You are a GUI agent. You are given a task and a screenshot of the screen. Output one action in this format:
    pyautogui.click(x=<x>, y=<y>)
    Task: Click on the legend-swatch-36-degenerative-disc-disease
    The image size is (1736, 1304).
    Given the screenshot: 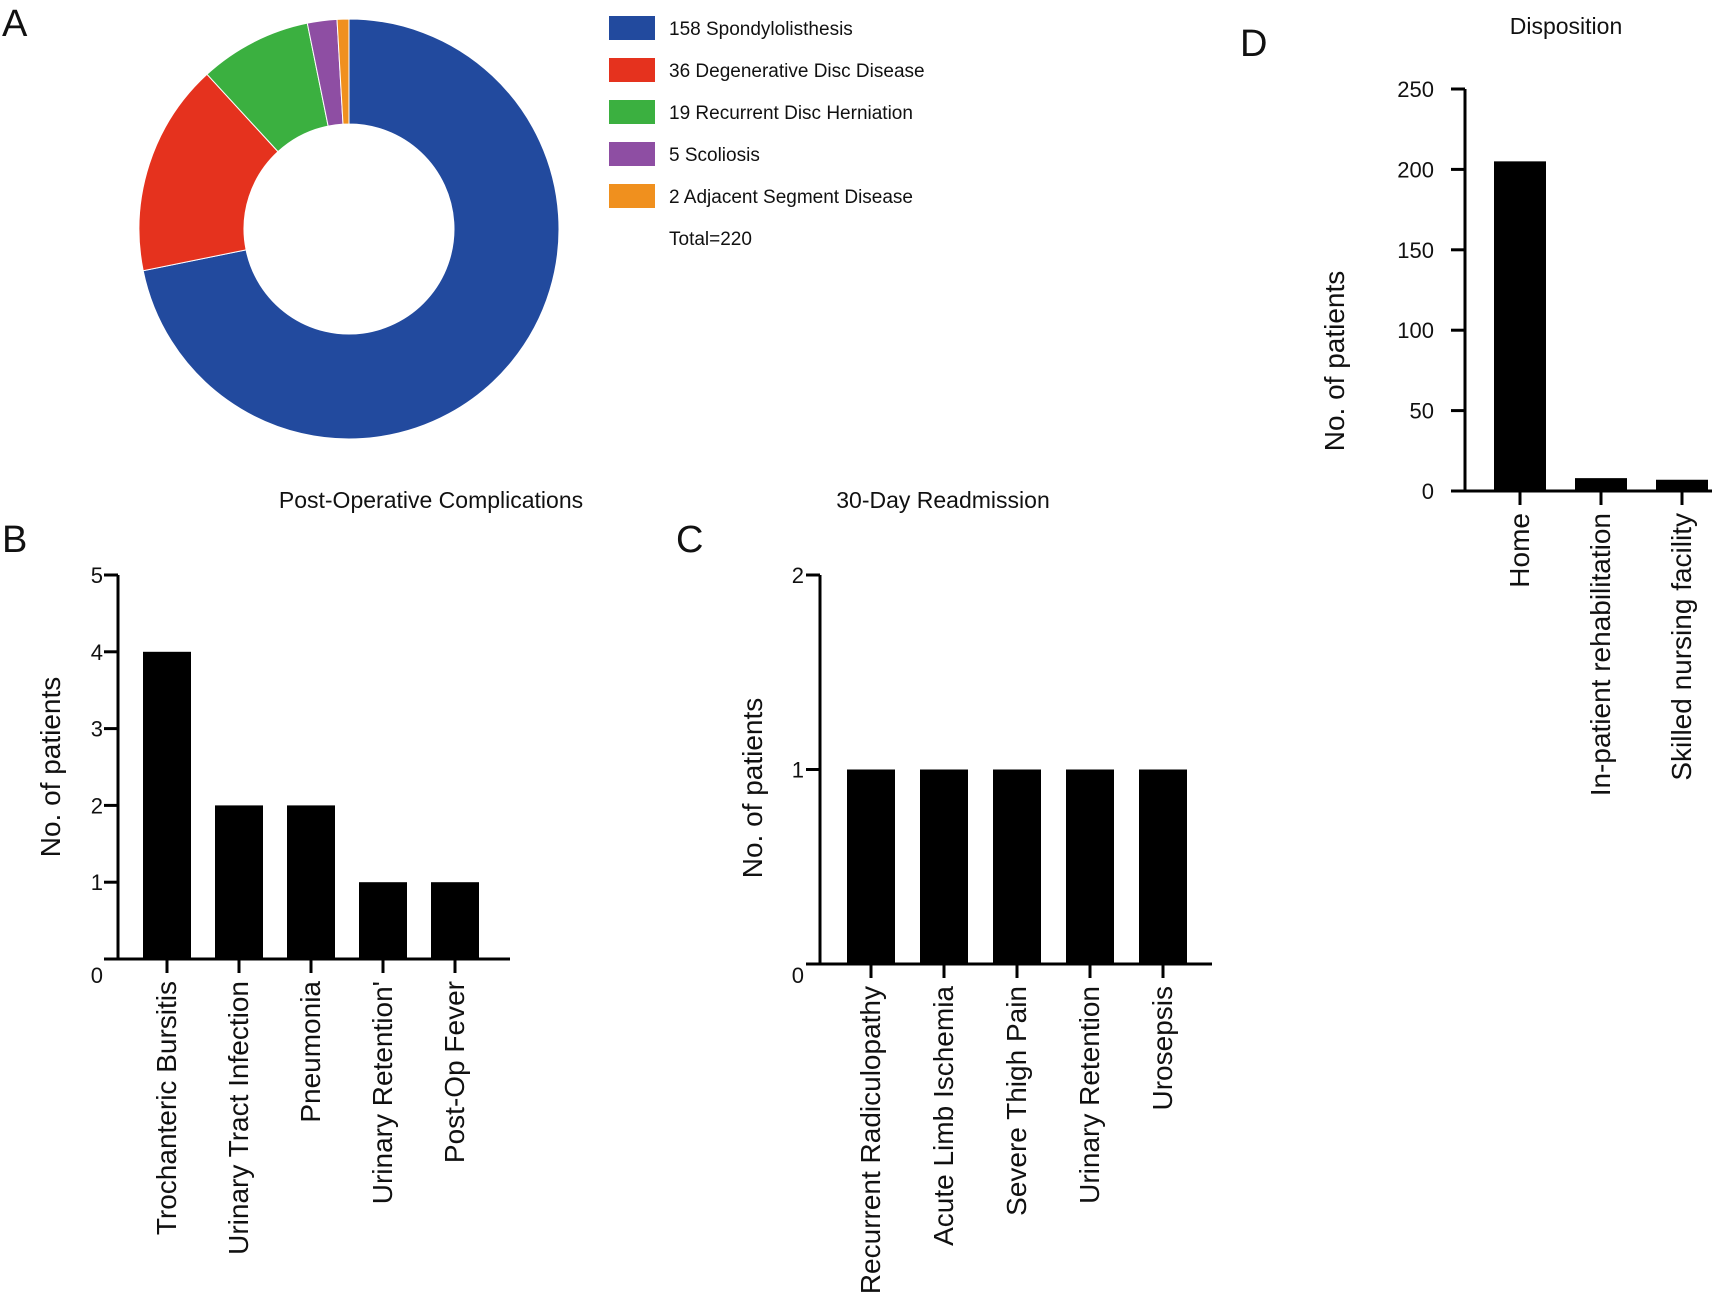 What is the action you would take?
    pyautogui.click(x=632, y=70)
    